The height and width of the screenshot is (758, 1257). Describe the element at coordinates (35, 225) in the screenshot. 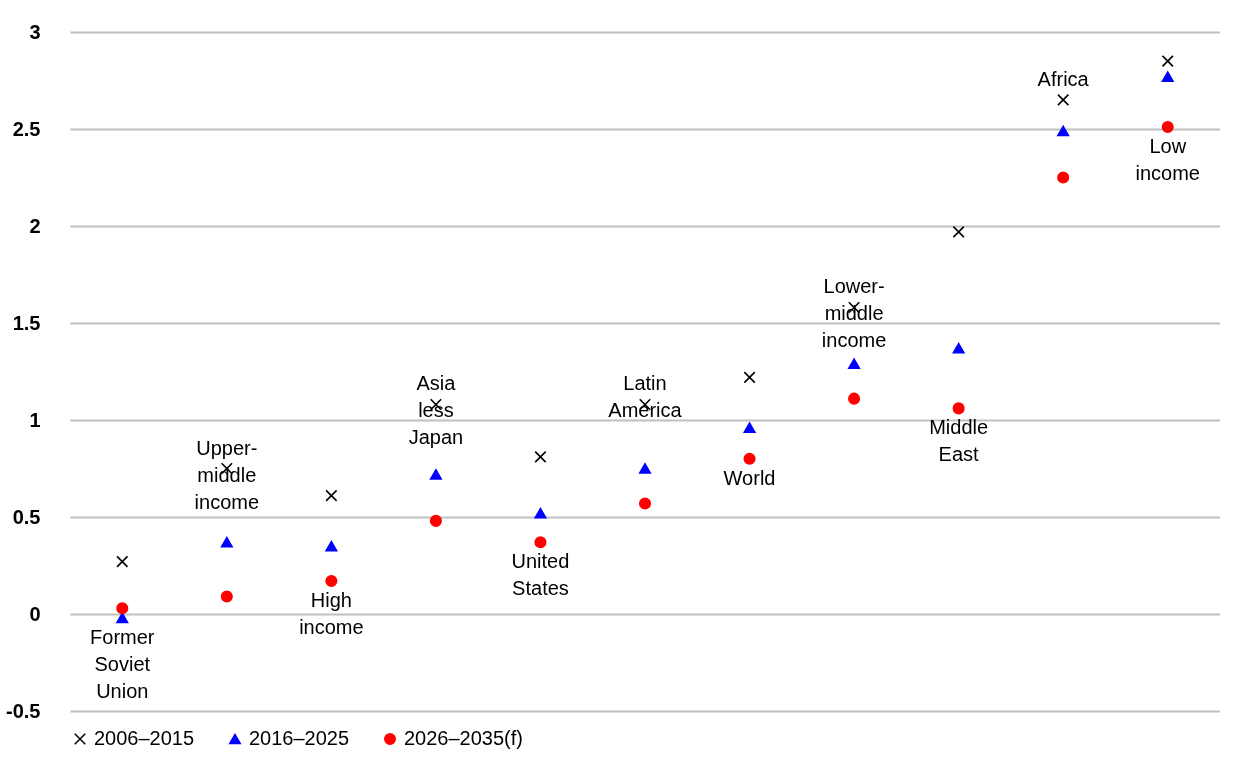

I see `y-tick-label: 2` at that location.